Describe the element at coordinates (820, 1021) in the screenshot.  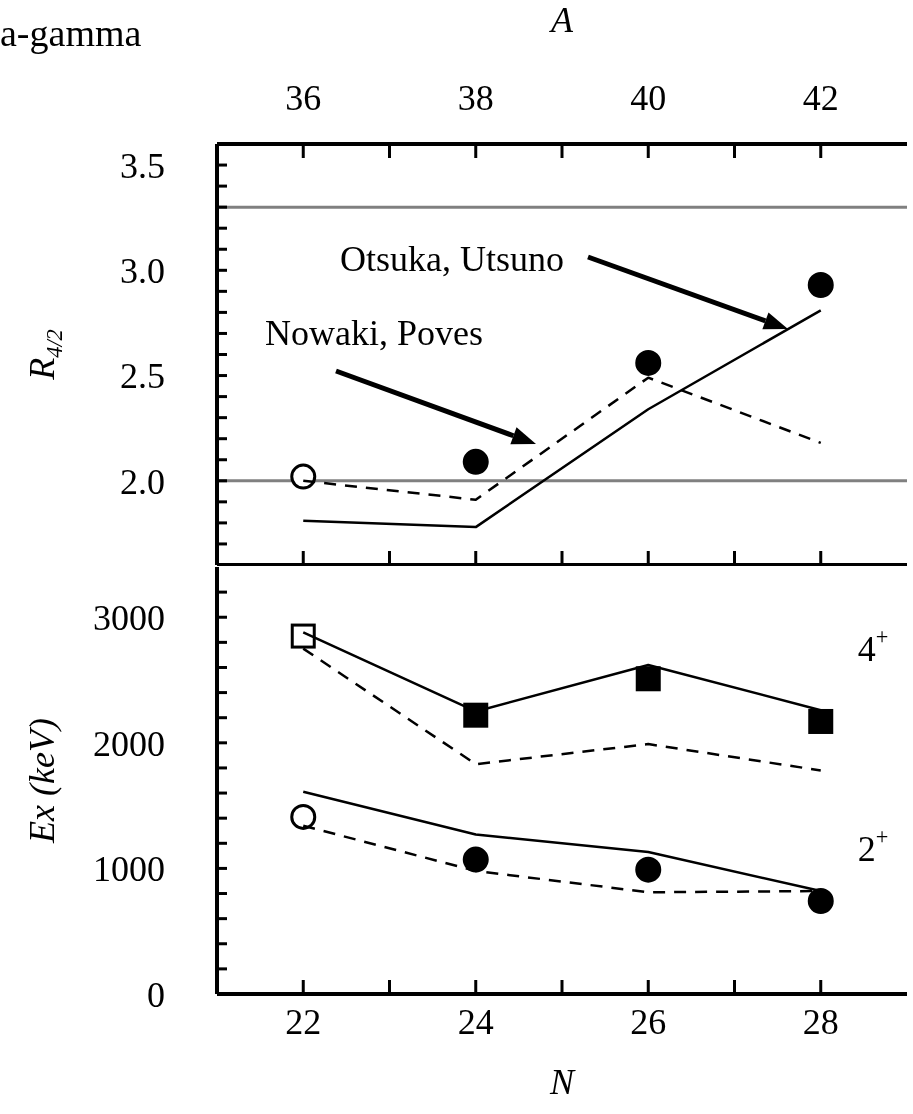
I see `x-tick-label: 28` at that location.